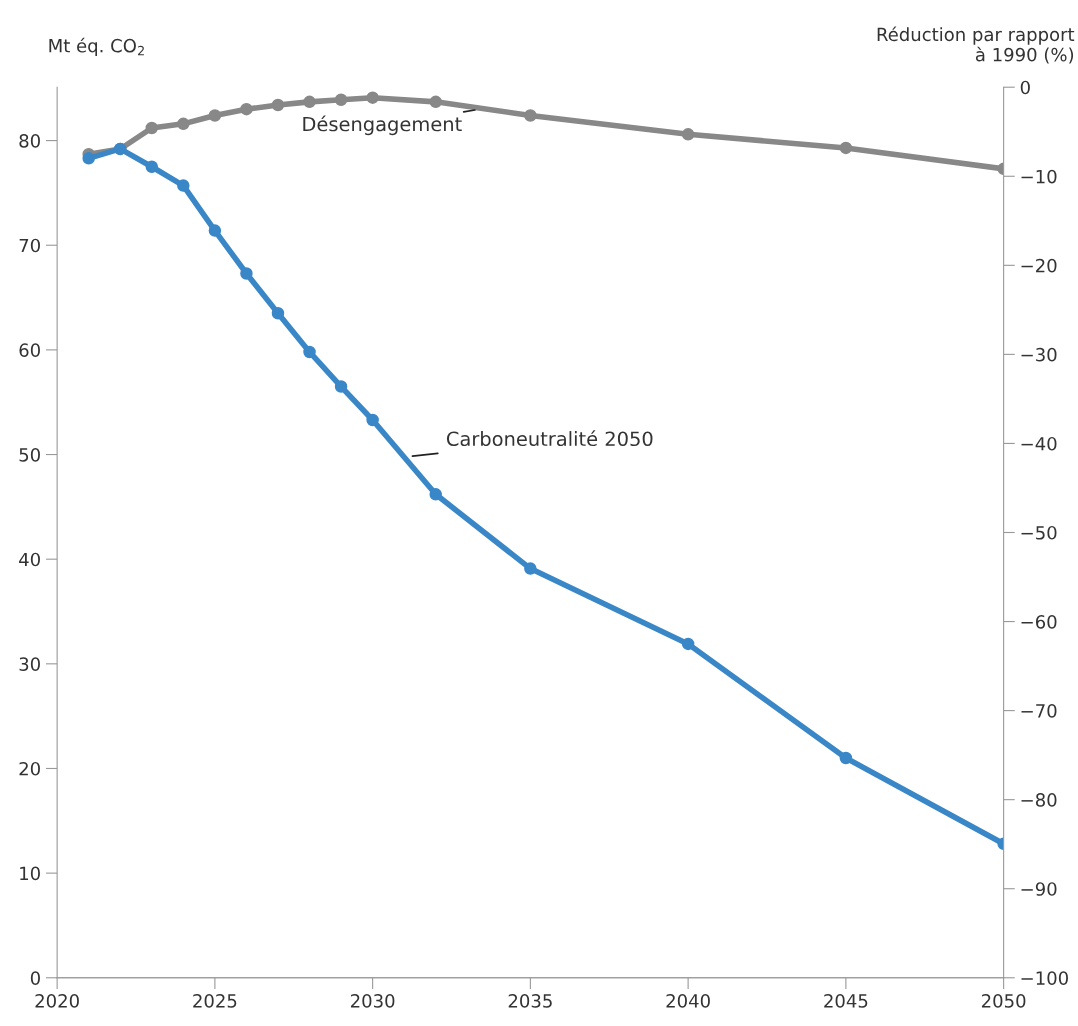  What do you see at coordinates (1039, 800) in the screenshot?
I see `y2-tick-label: −80` at bounding box center [1039, 800].